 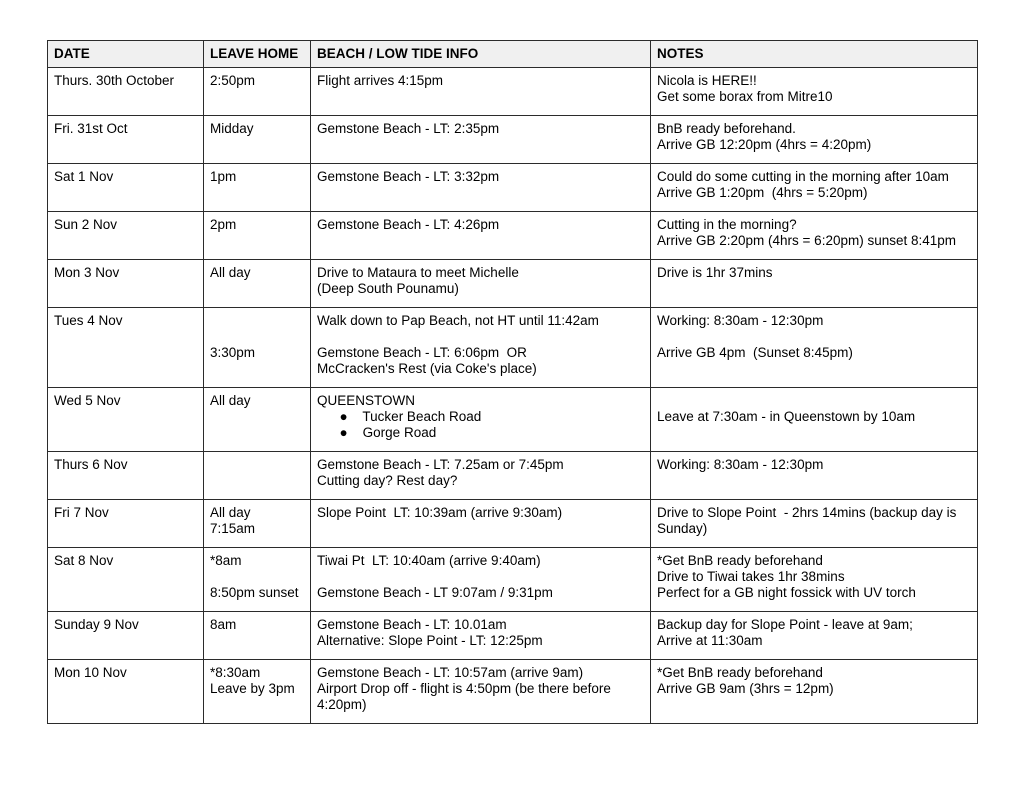 What do you see at coordinates (125, 523) in the screenshot?
I see `date-cell: Fri 7 Nov` at bounding box center [125, 523].